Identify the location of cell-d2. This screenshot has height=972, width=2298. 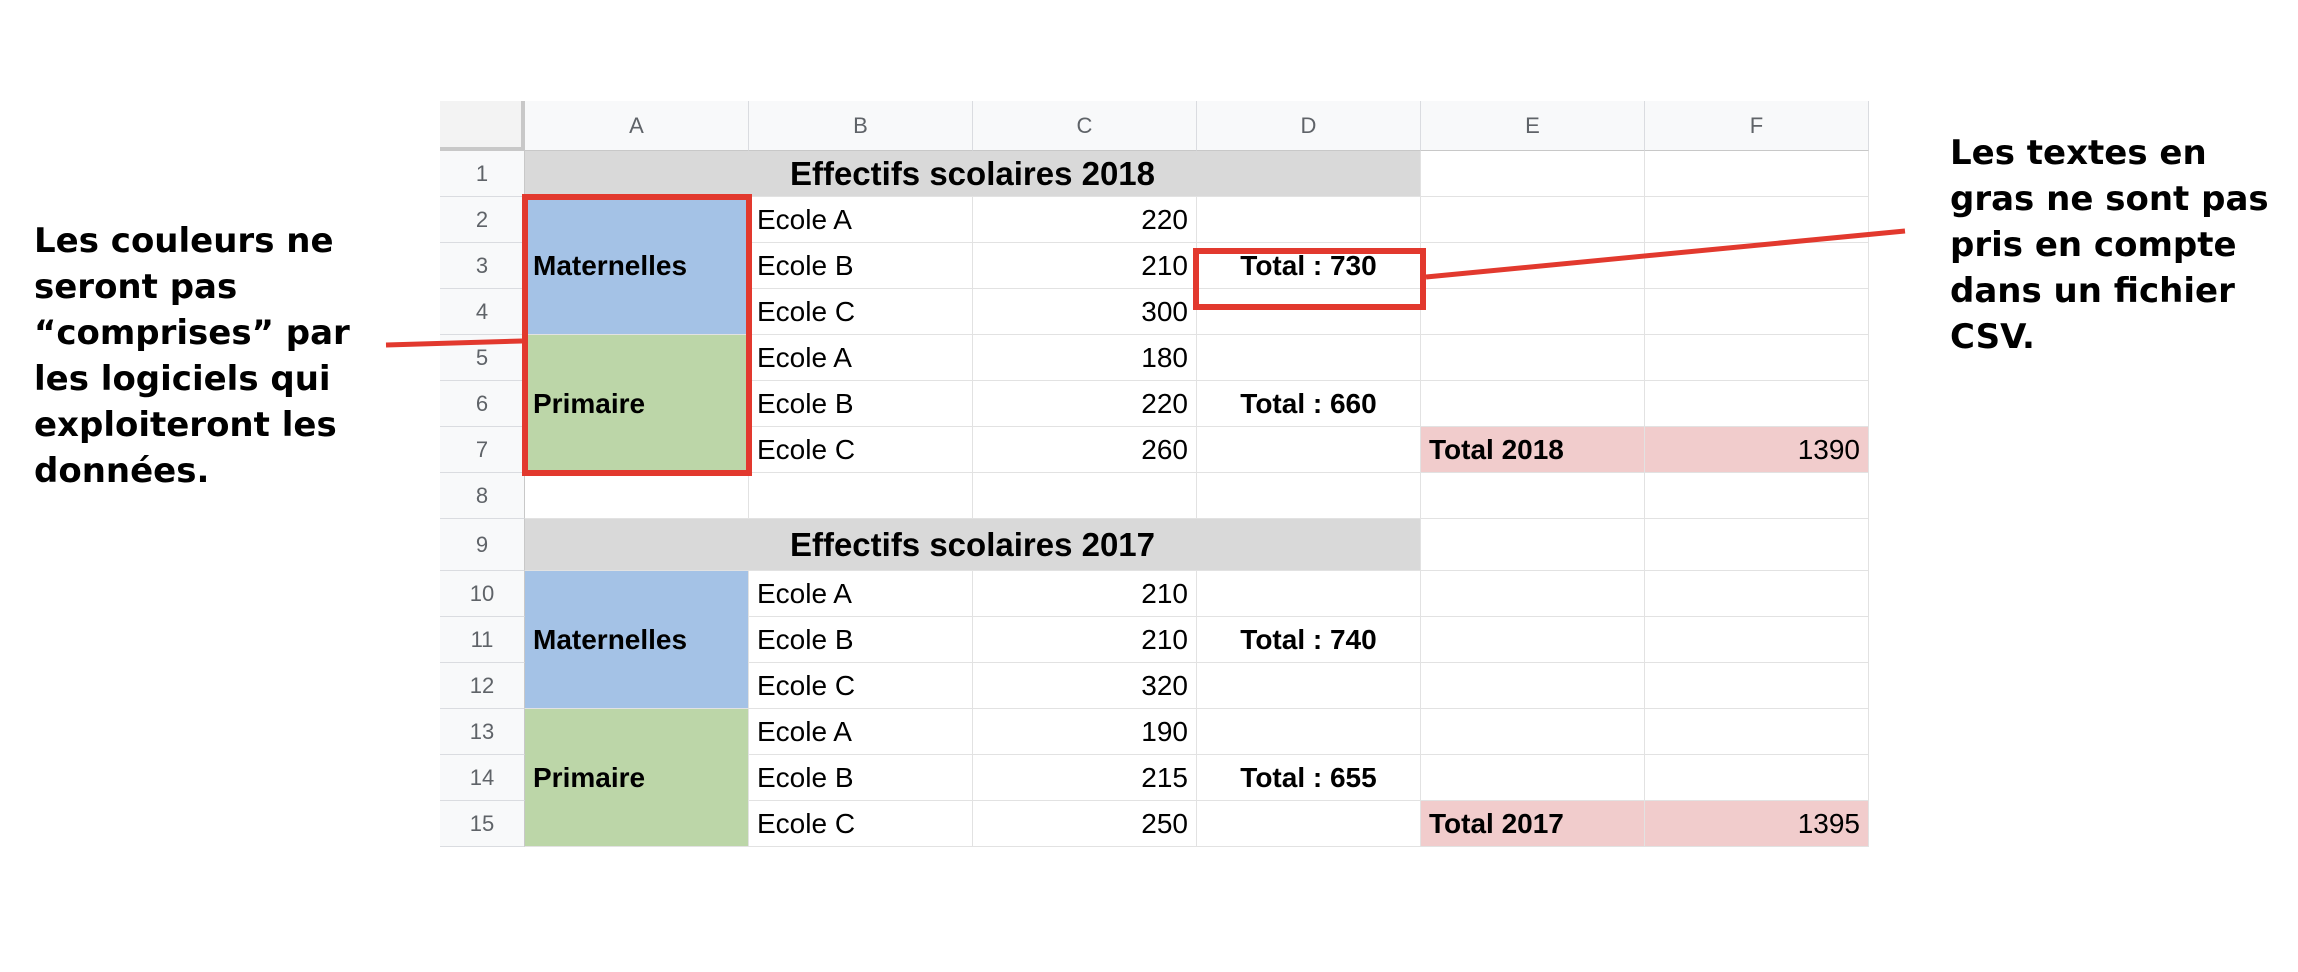
(1309, 220).